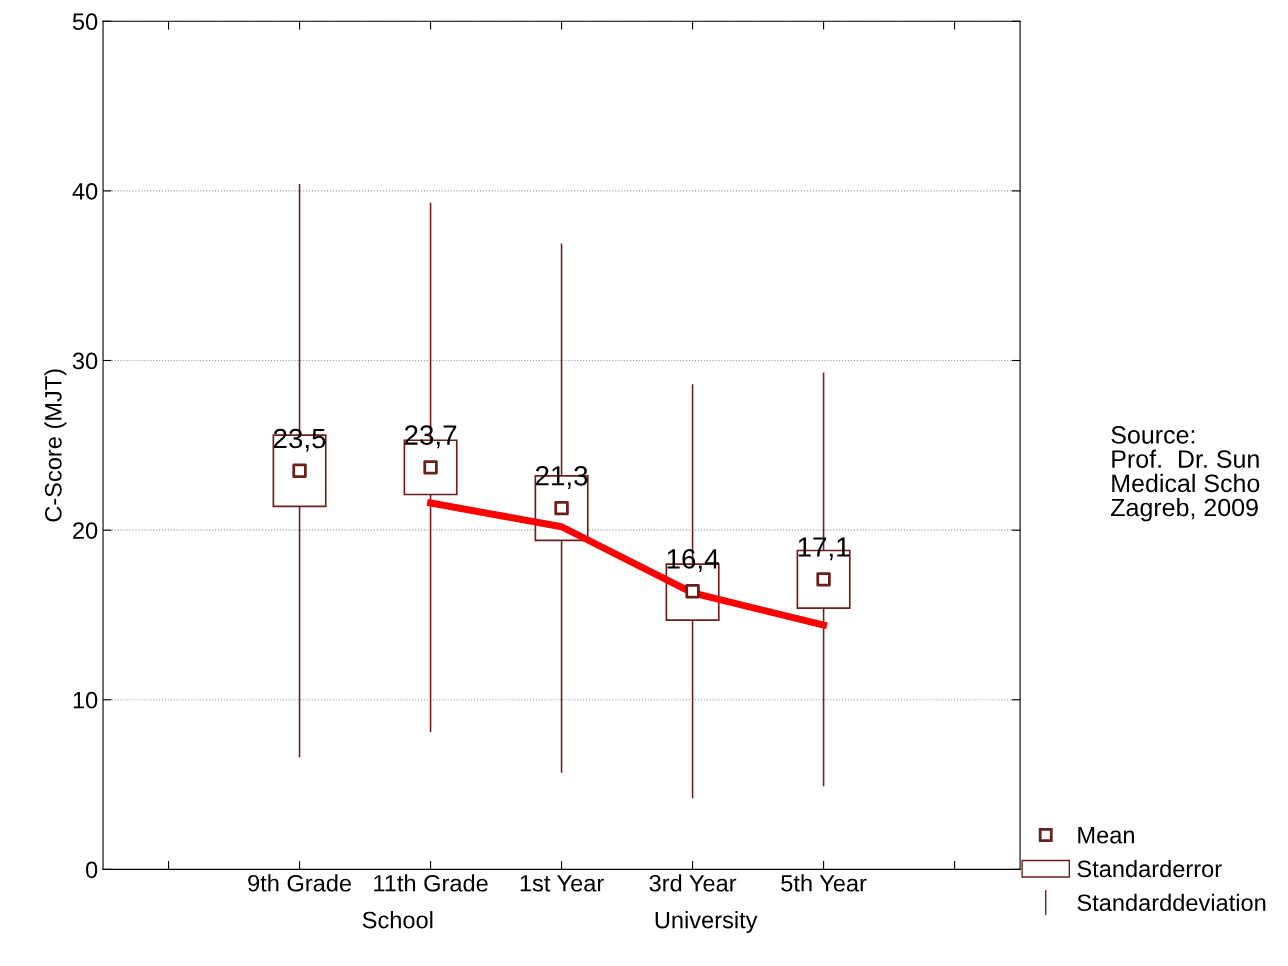  I want to click on y-tick-label: 50, so click(85, 22).